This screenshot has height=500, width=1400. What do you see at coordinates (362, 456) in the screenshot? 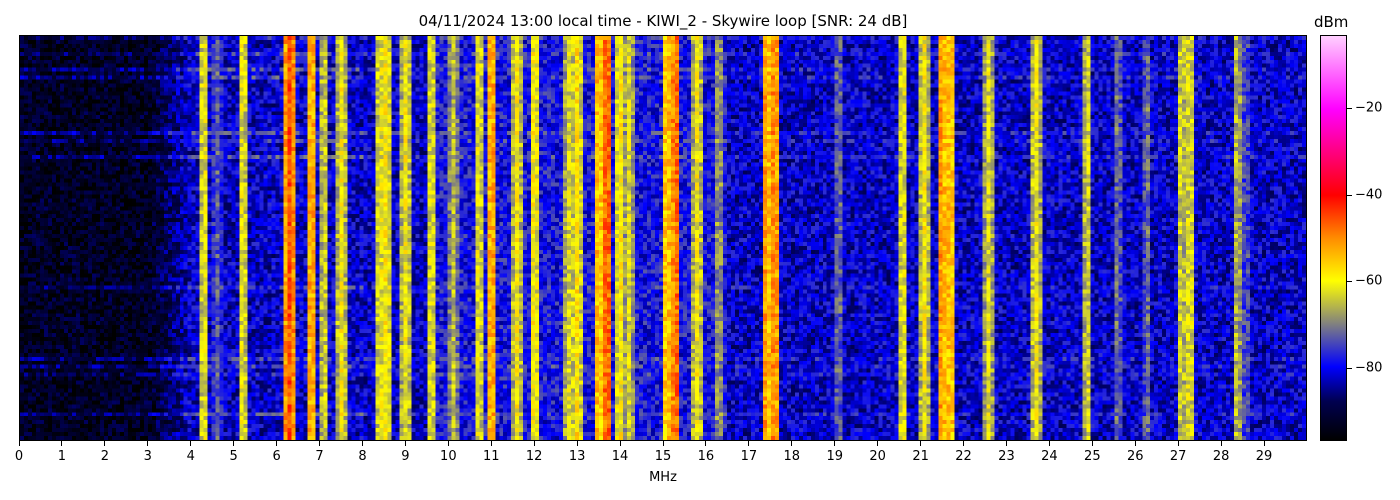
I see `x-tick-label: 8` at bounding box center [362, 456].